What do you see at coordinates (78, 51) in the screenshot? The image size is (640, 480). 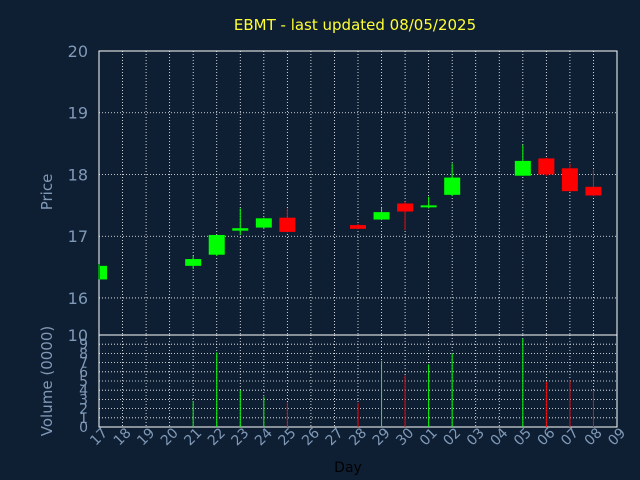 I see `price-y-tick-label: 20` at bounding box center [78, 51].